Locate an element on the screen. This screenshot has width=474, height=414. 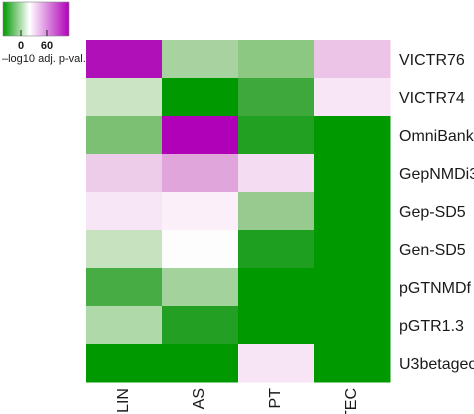
row-label-pgtnmdf: pGTNMDf is located at coordinates (435, 288).